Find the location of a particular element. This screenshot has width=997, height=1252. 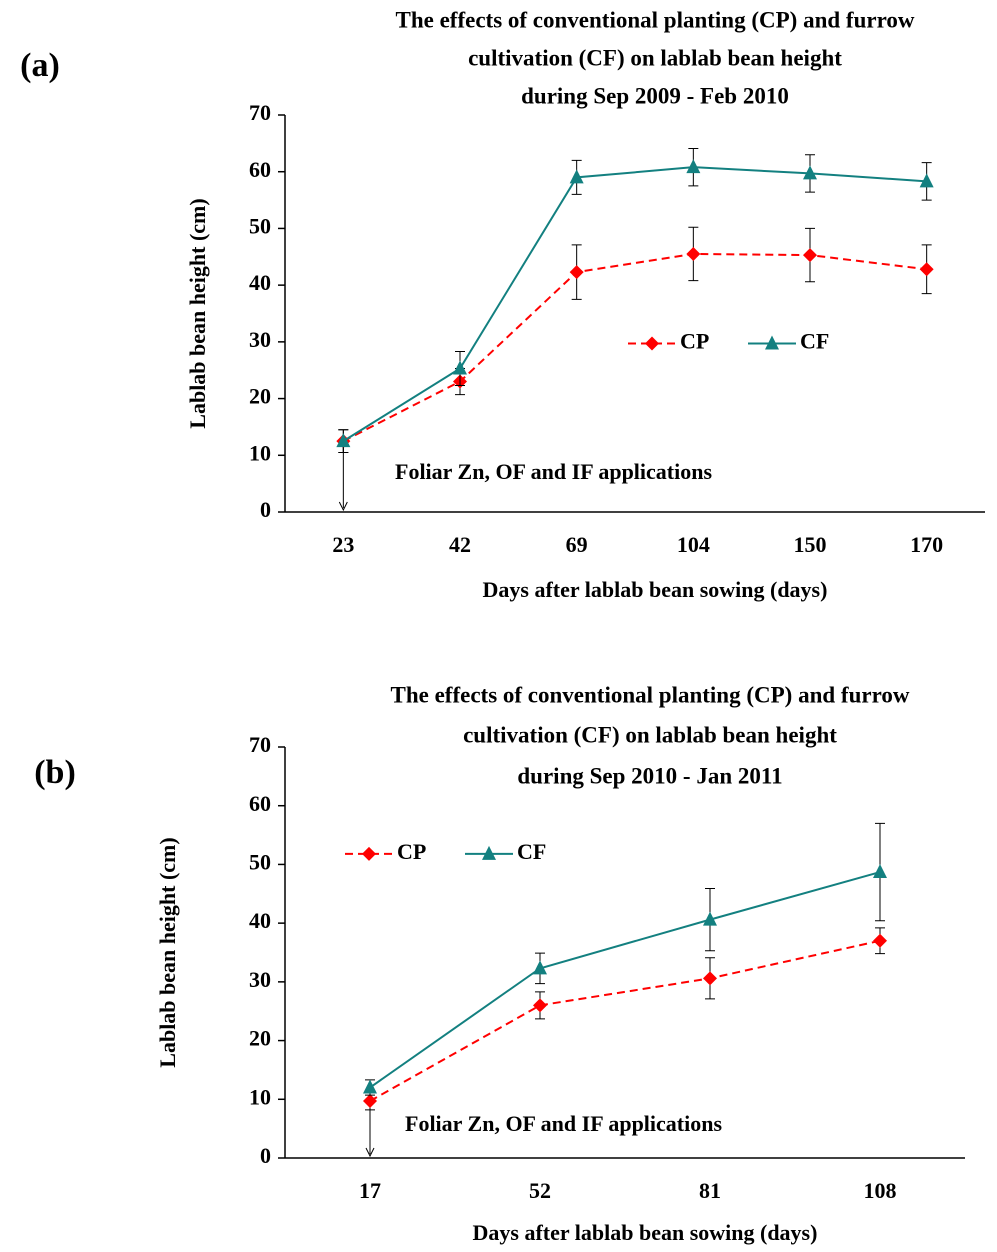

x-tick-label: 17 is located at coordinates (370, 1190).